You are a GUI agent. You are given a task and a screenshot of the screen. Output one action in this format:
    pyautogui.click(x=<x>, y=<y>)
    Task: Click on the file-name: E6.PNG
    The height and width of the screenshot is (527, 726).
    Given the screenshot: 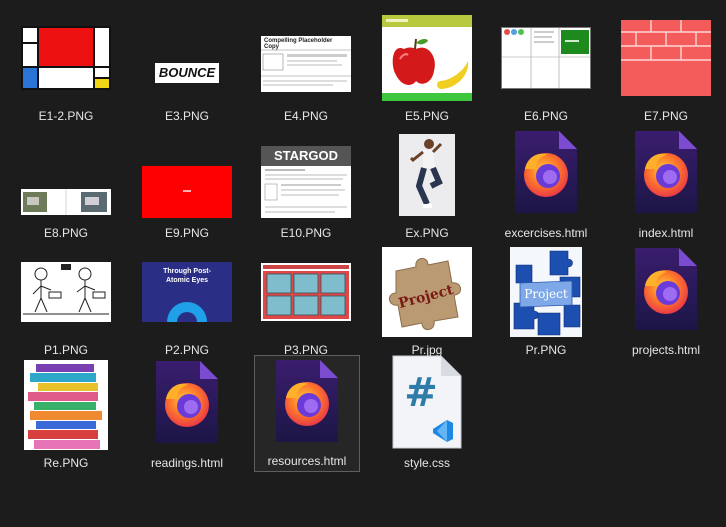 What is the action you would take?
    pyautogui.click(x=545, y=116)
    